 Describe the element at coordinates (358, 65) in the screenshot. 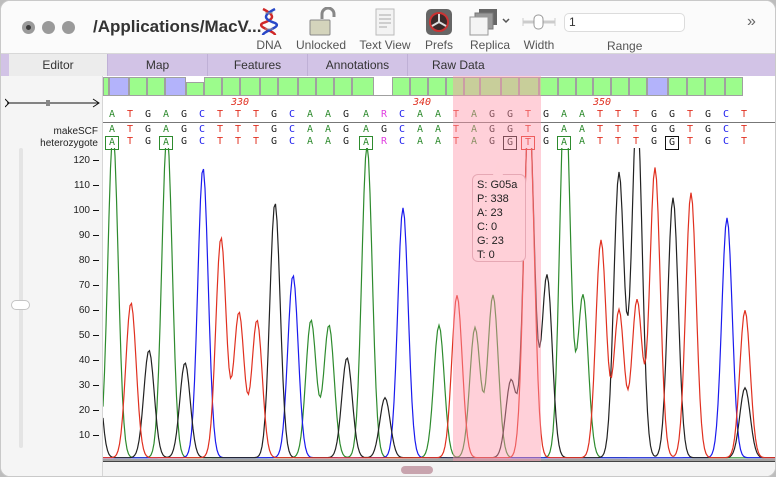

I see `tab-annotations: Annotations` at that location.